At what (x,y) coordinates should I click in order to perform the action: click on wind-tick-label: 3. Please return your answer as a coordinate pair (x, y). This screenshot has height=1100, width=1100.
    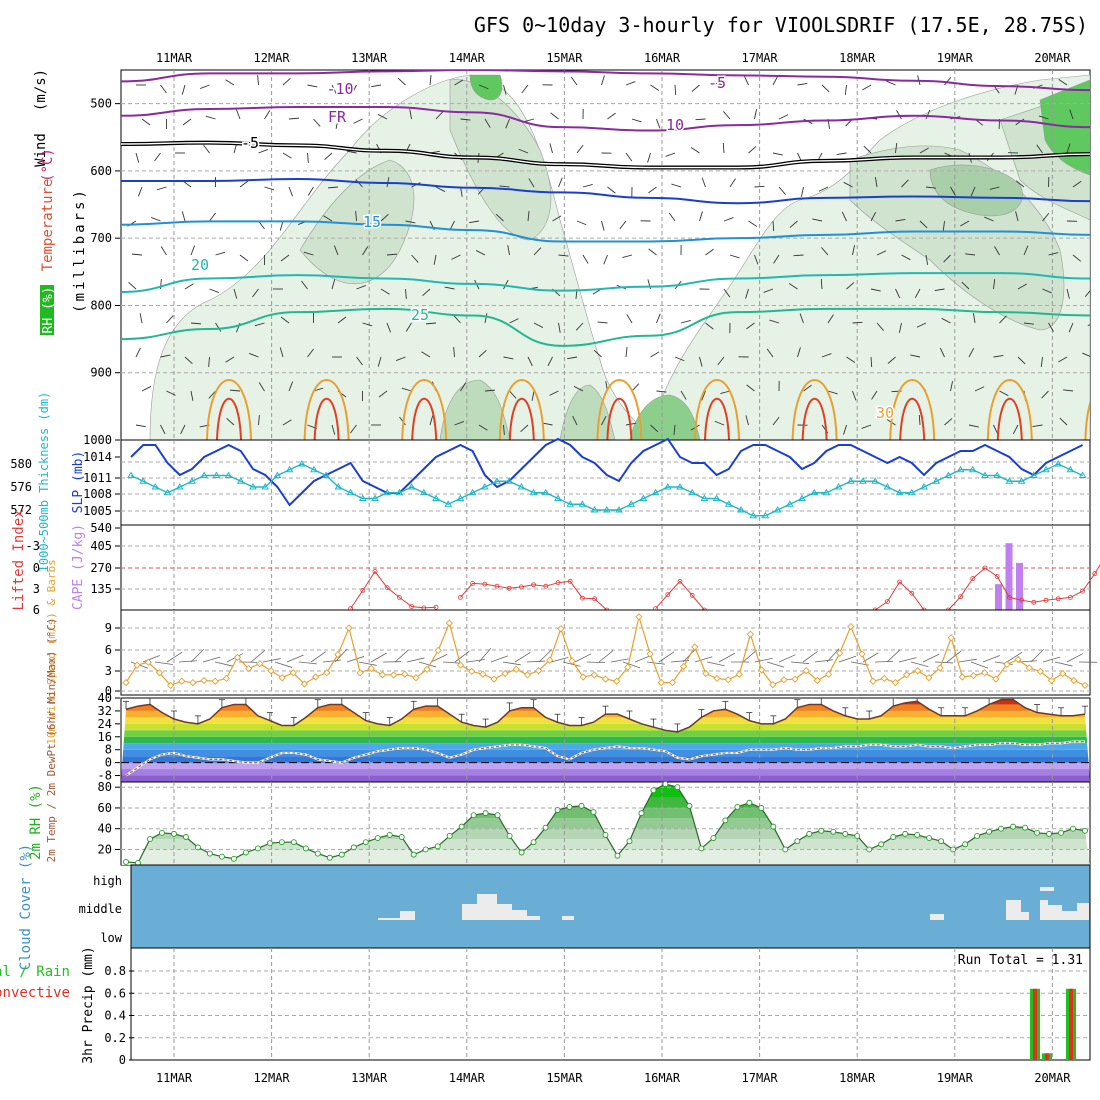
    Looking at the image, I should click on (108, 671).